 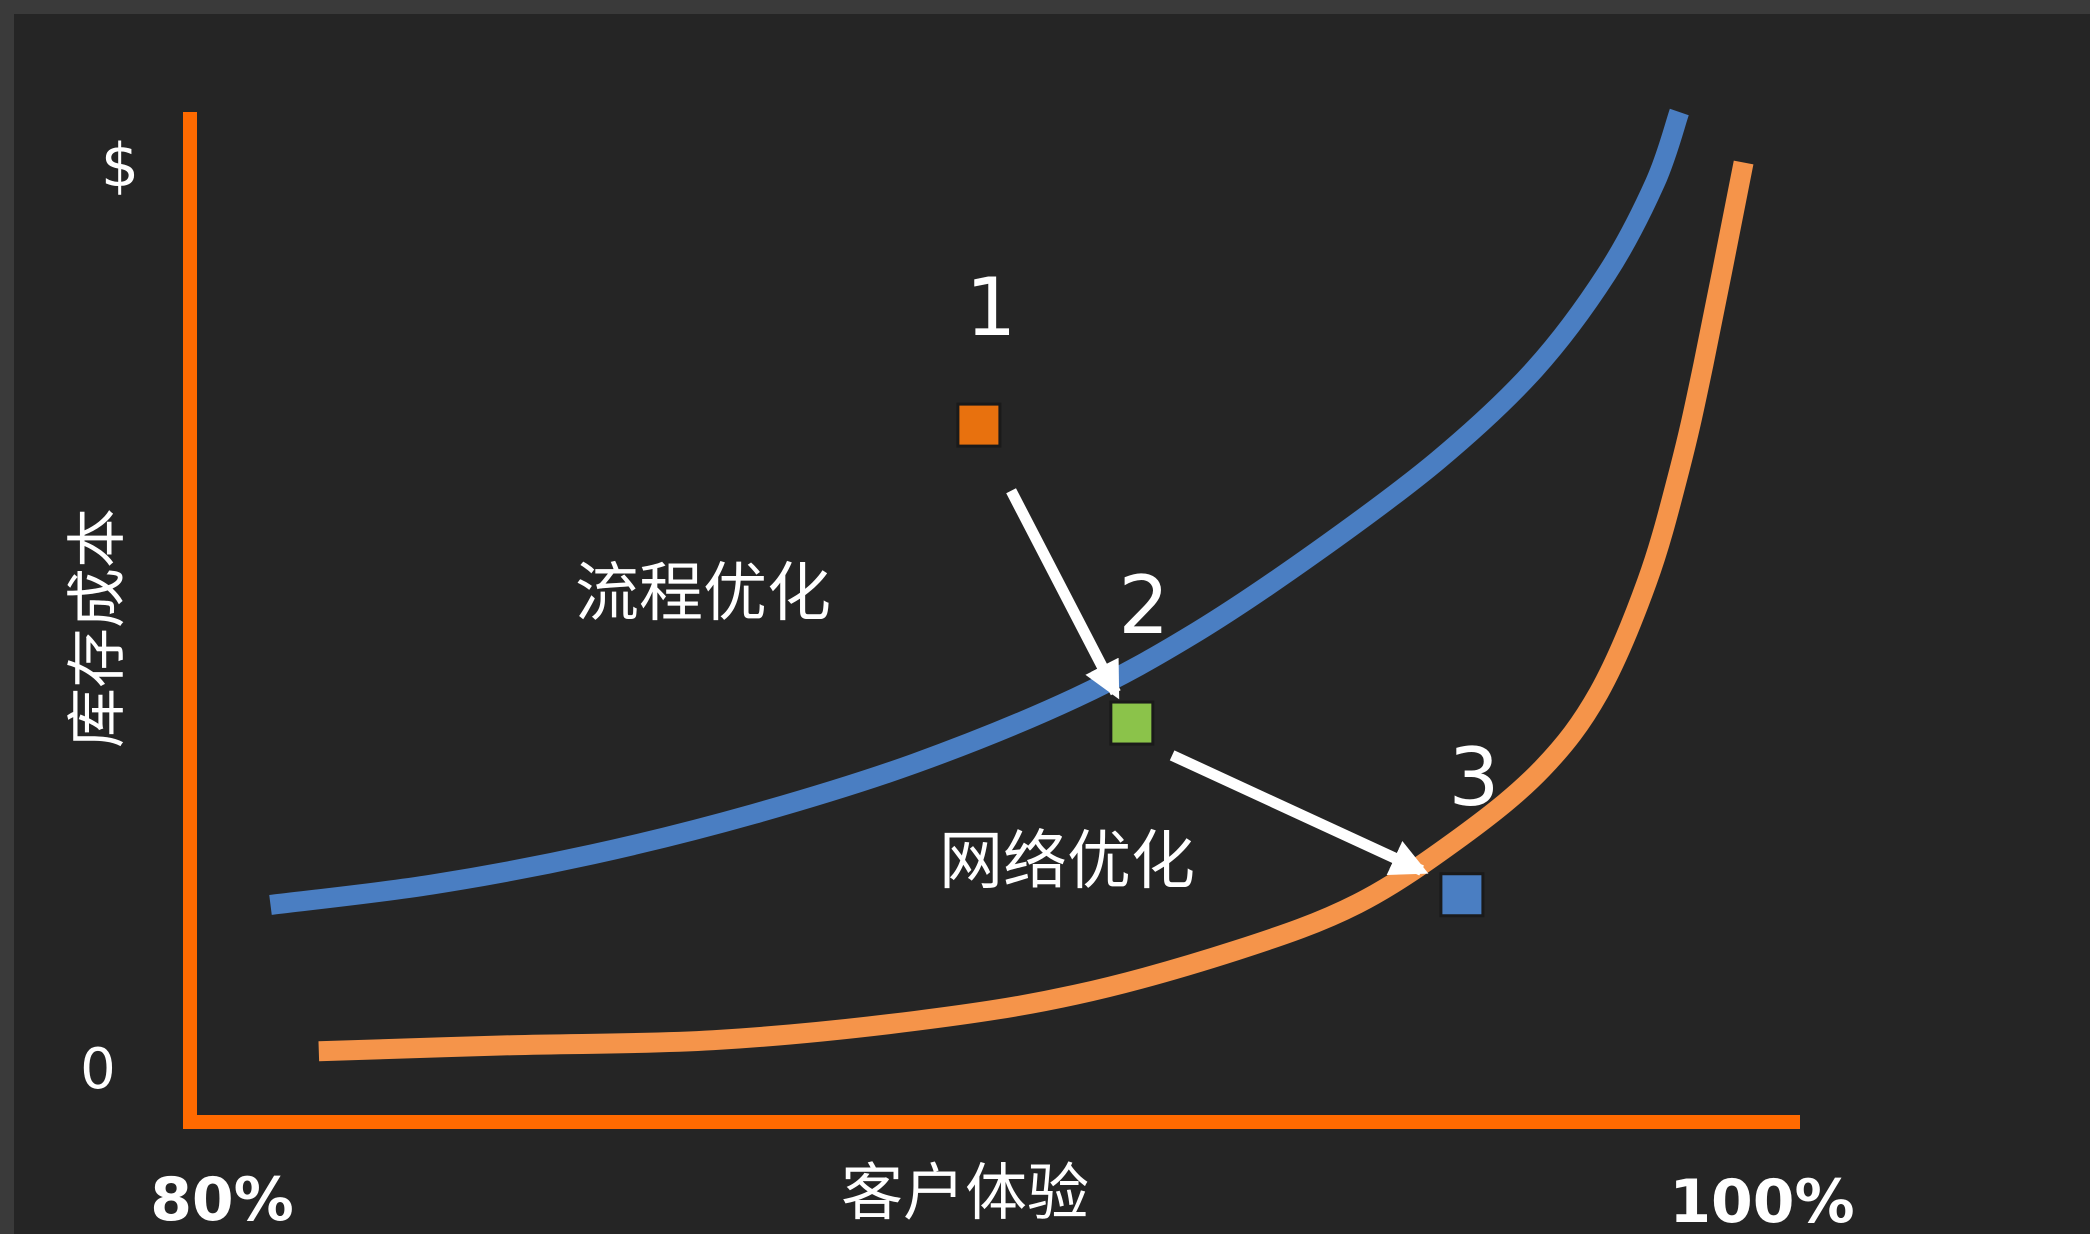 I want to click on x-tick-label-80: 80%, so click(x=222, y=1199).